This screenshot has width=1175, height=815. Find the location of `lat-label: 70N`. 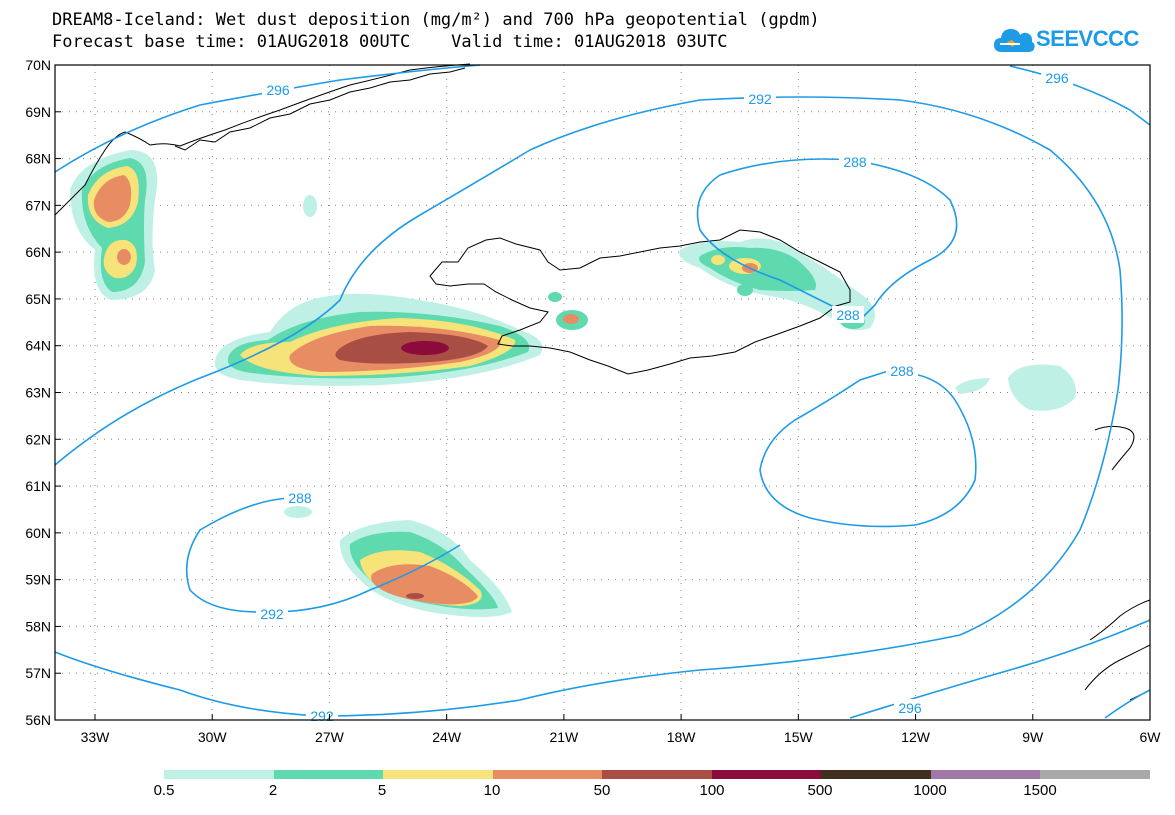

lat-label: 70N is located at coordinates (38, 65).